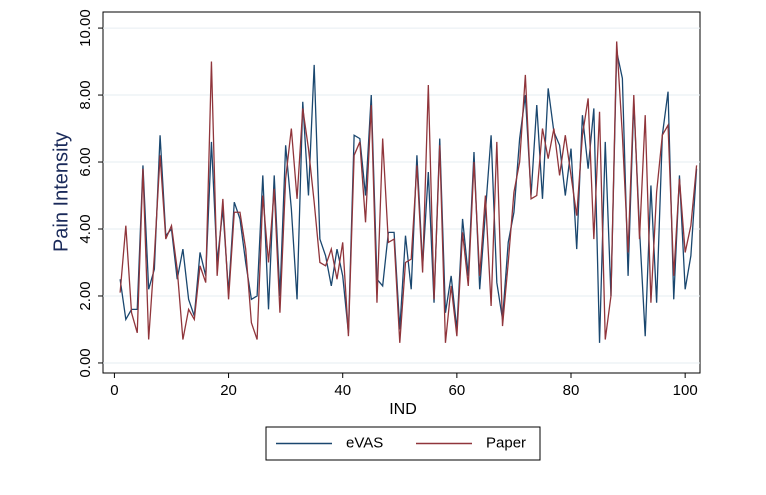  Describe the element at coordinates (85, 228) in the screenshot. I see `y-tick-label: 4.00` at that location.